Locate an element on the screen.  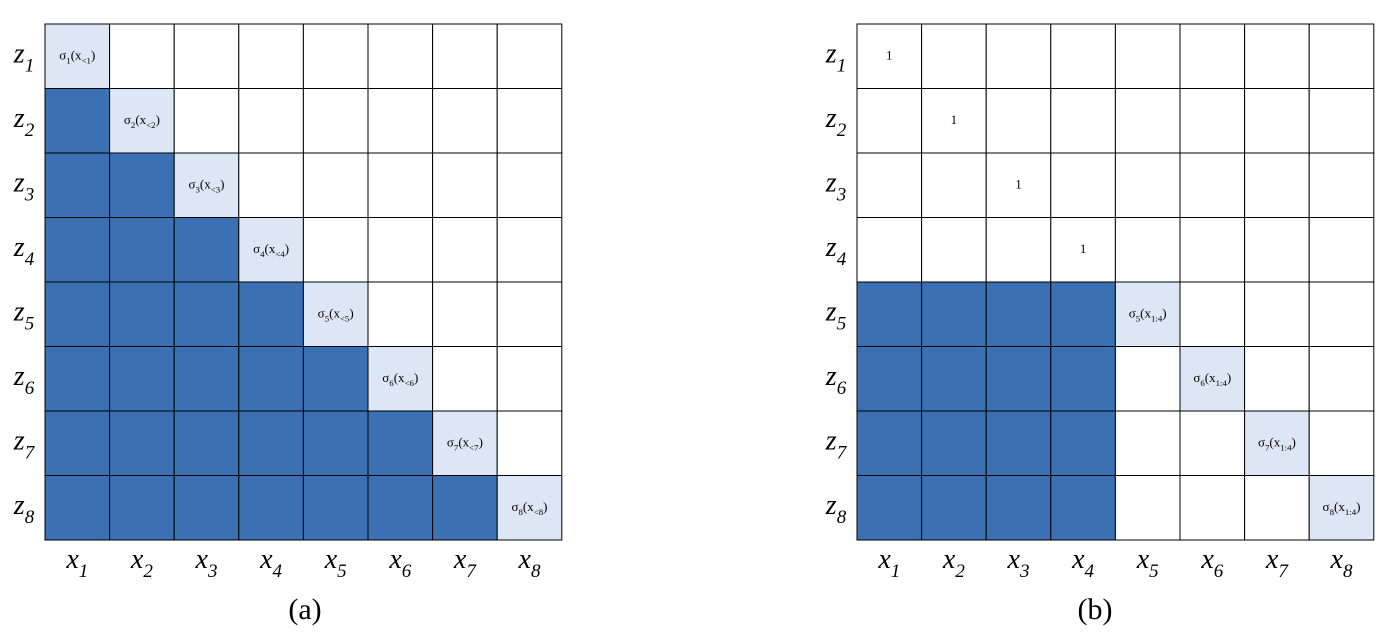
label-part: <4 is located at coordinates (280, 254).